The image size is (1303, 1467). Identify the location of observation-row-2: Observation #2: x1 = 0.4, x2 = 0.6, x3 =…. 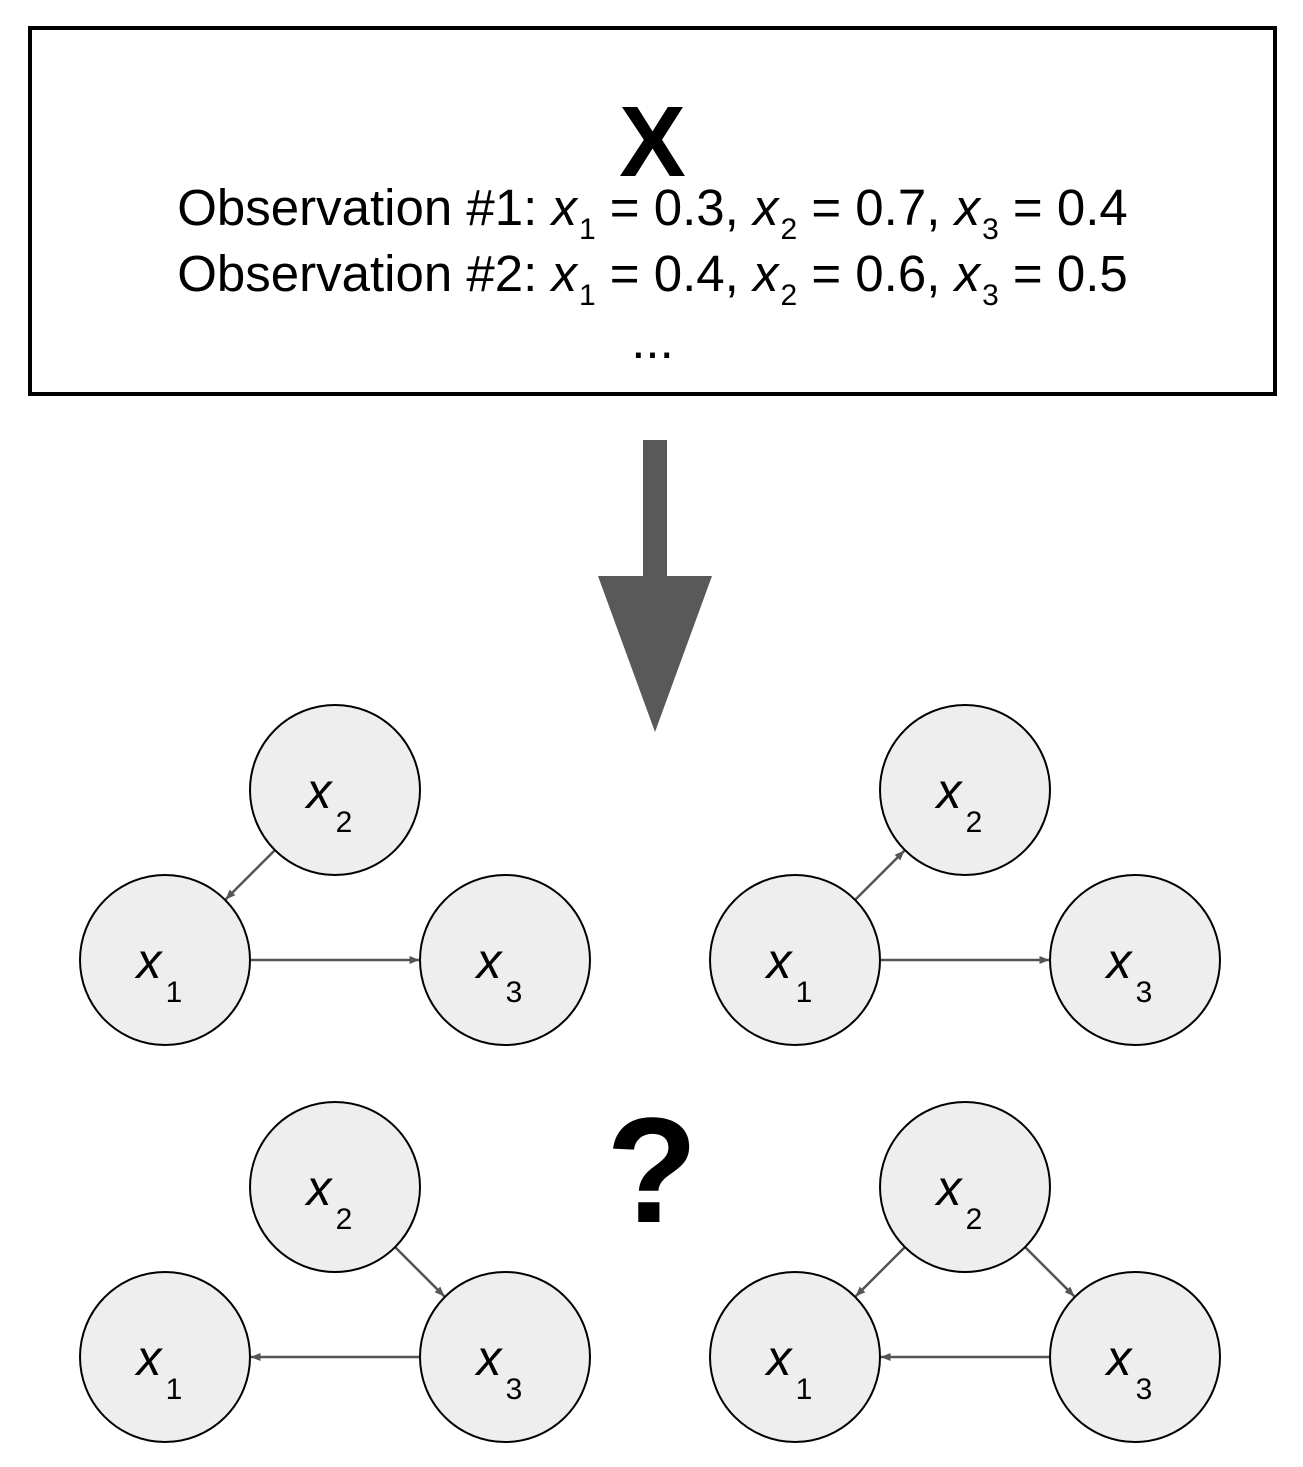
(652, 285).